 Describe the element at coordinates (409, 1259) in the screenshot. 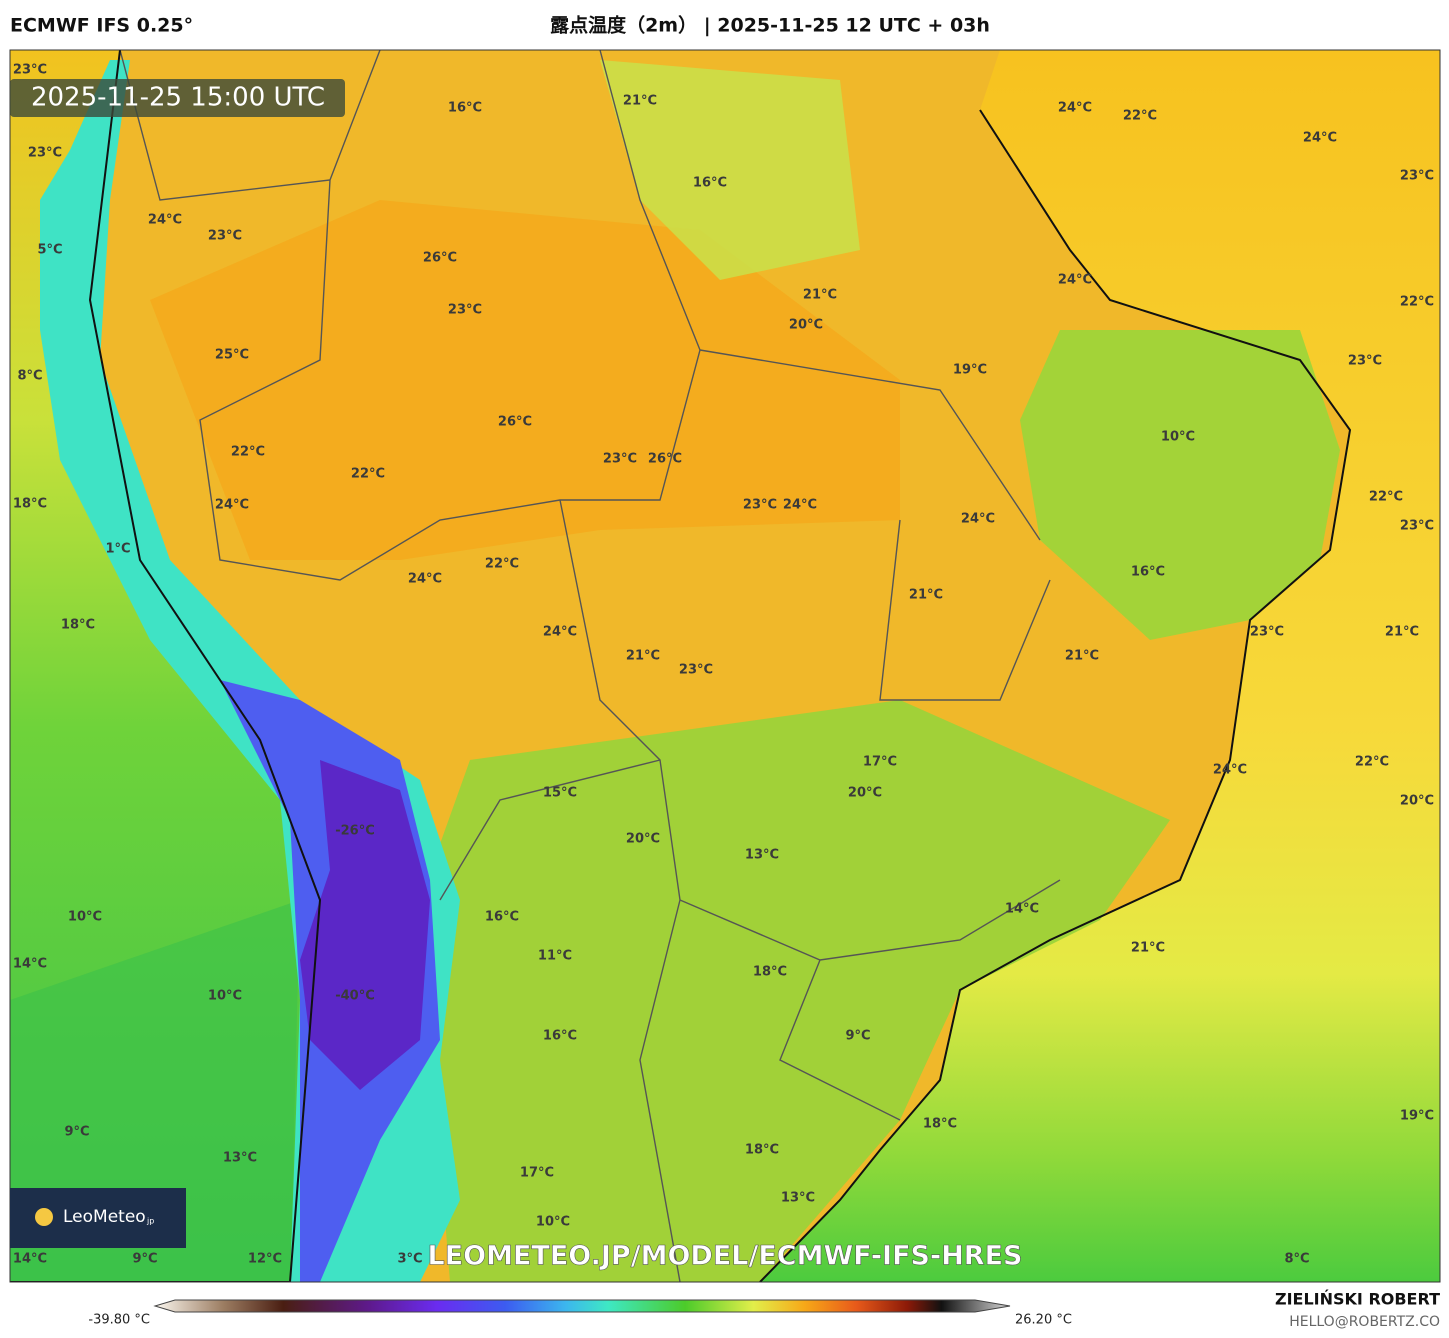

I see `temperature-label: 3°C` at that location.